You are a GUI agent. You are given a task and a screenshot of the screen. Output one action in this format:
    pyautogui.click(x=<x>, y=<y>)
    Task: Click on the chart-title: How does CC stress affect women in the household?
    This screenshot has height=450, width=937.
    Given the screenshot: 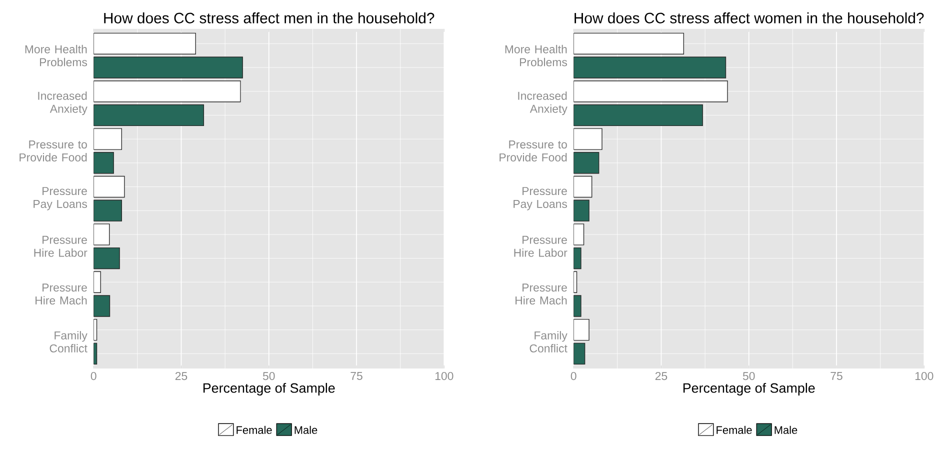 What is the action you would take?
    pyautogui.click(x=749, y=18)
    